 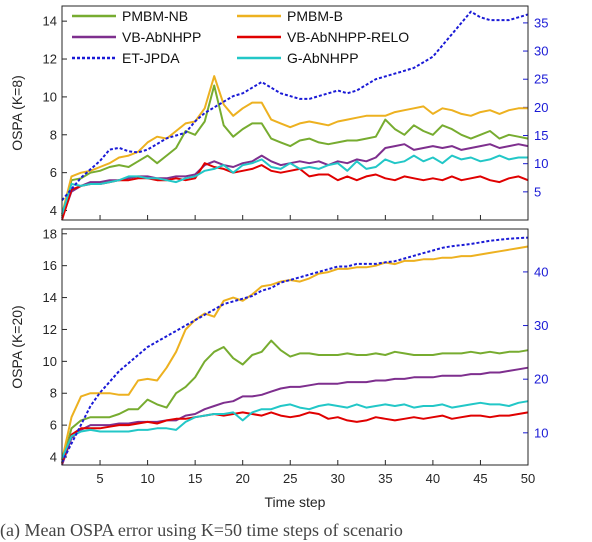 What do you see at coordinates (315, 16) in the screenshot?
I see `legend-entry-label: PMBM-B` at bounding box center [315, 16].